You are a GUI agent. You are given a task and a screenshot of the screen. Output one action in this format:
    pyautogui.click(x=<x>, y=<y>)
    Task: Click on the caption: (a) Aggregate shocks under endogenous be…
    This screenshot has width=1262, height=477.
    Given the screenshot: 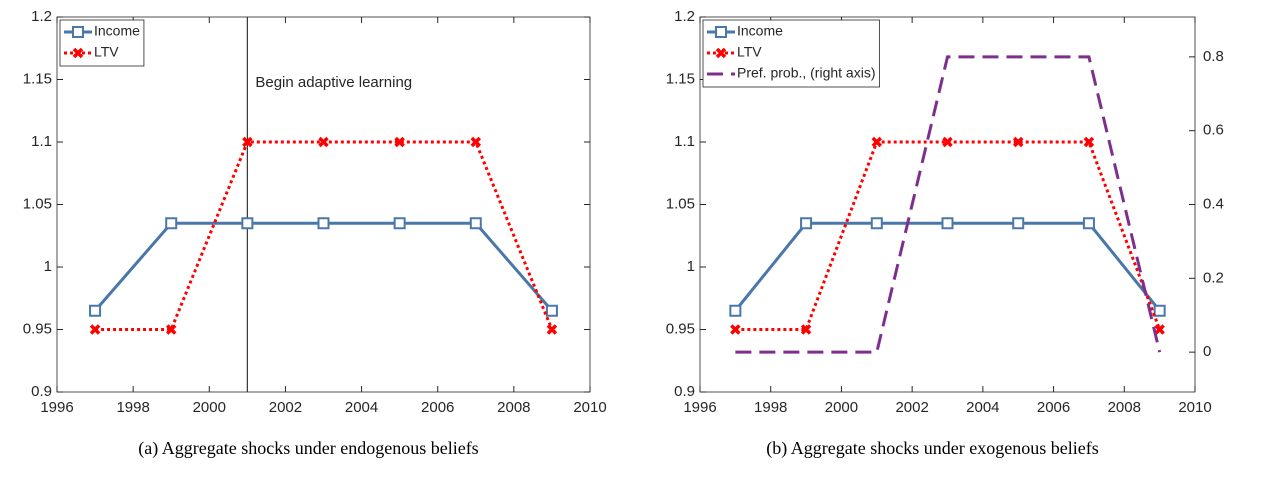 What is the action you would take?
    pyautogui.click(x=308, y=448)
    